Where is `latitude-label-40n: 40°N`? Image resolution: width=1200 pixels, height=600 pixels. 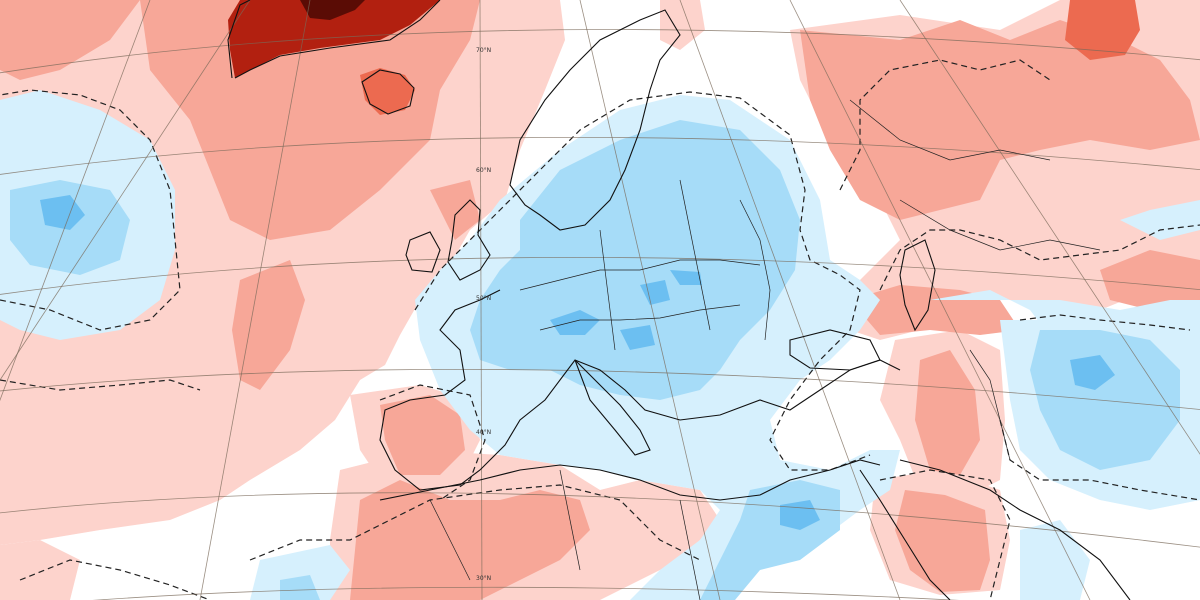 latitude-label-40n: 40°N is located at coordinates (483, 432).